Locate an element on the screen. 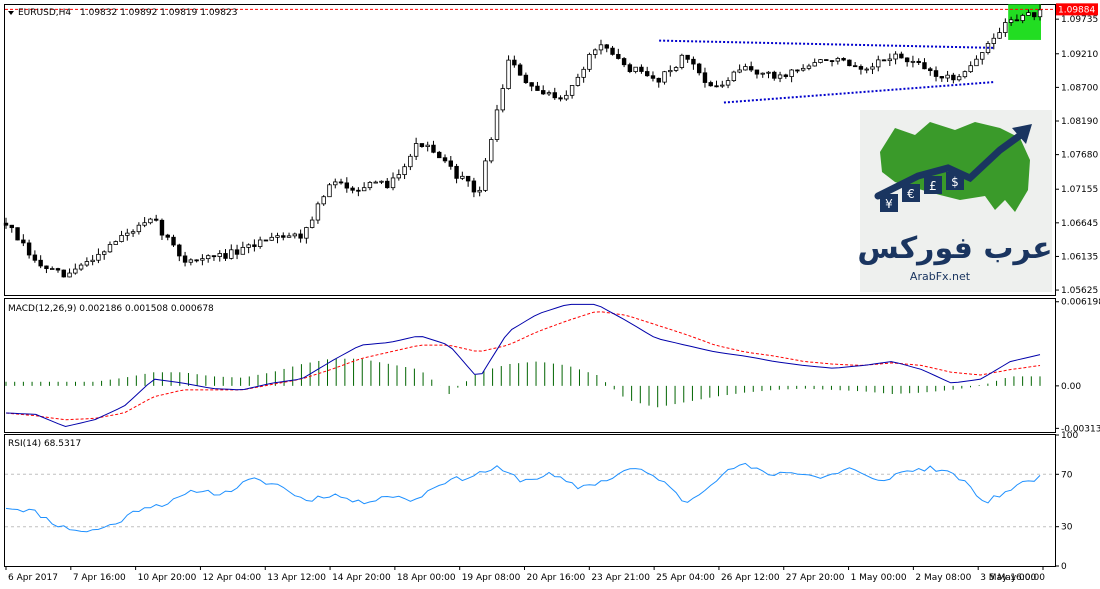 The height and width of the screenshot is (589, 1100). logo-arabic-text: عرب فوركس is located at coordinates (954, 248).